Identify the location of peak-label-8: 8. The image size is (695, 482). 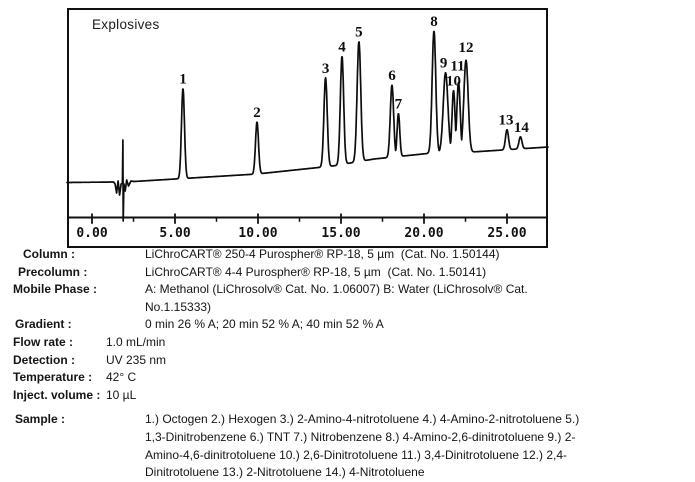
(434, 22).